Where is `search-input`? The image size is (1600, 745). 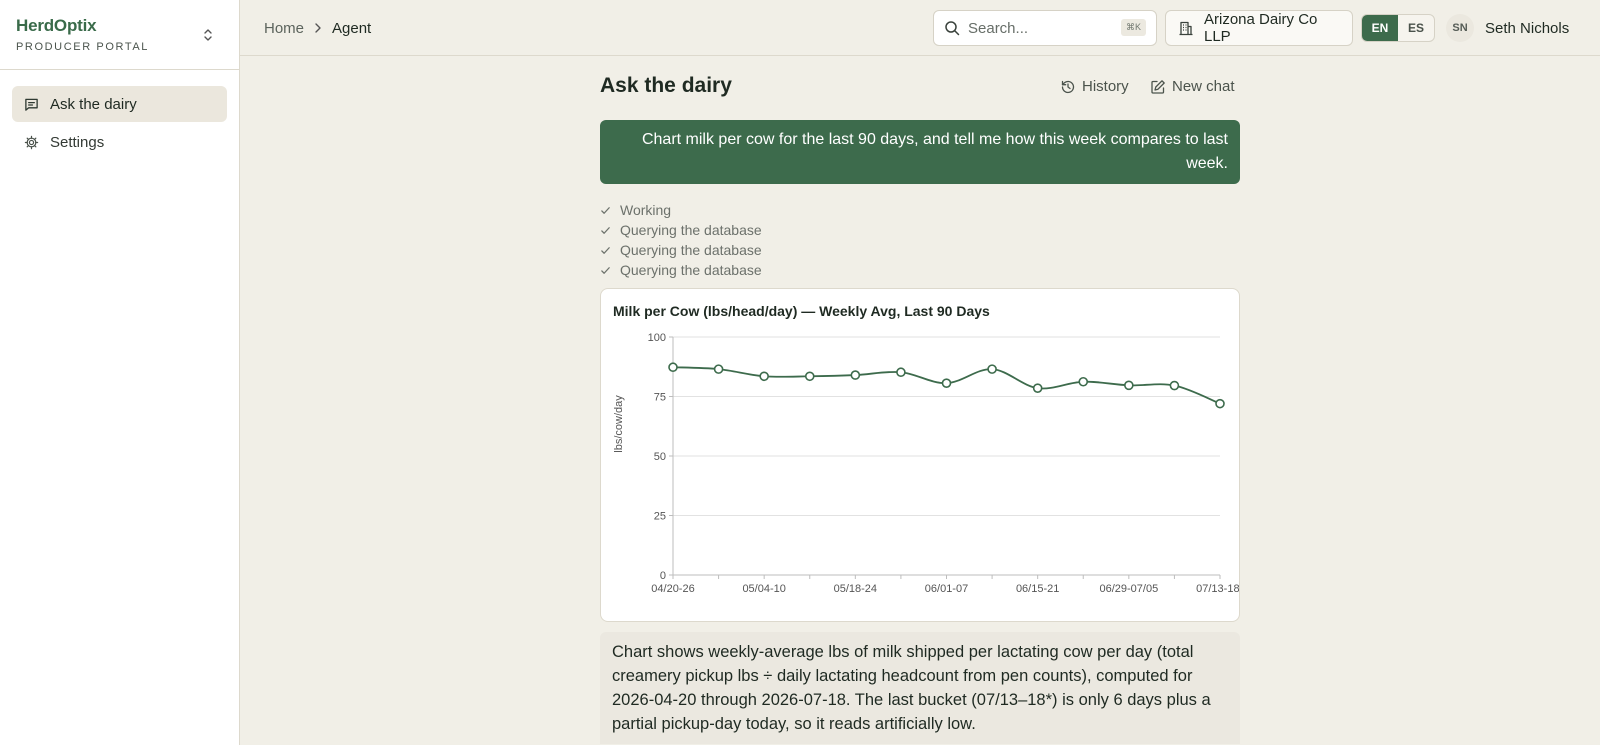
search-input is located at coordinates (1043, 28).